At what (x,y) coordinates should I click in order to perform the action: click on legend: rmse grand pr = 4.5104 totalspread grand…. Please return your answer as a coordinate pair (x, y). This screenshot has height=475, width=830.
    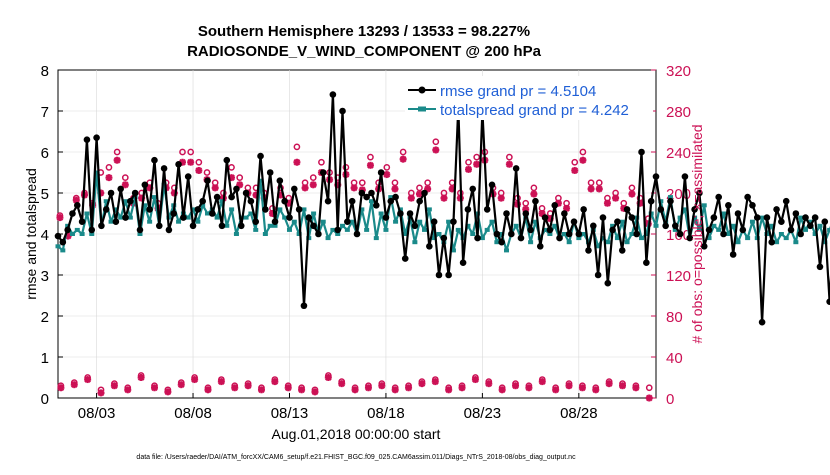
    Looking at the image, I should click on (529, 98).